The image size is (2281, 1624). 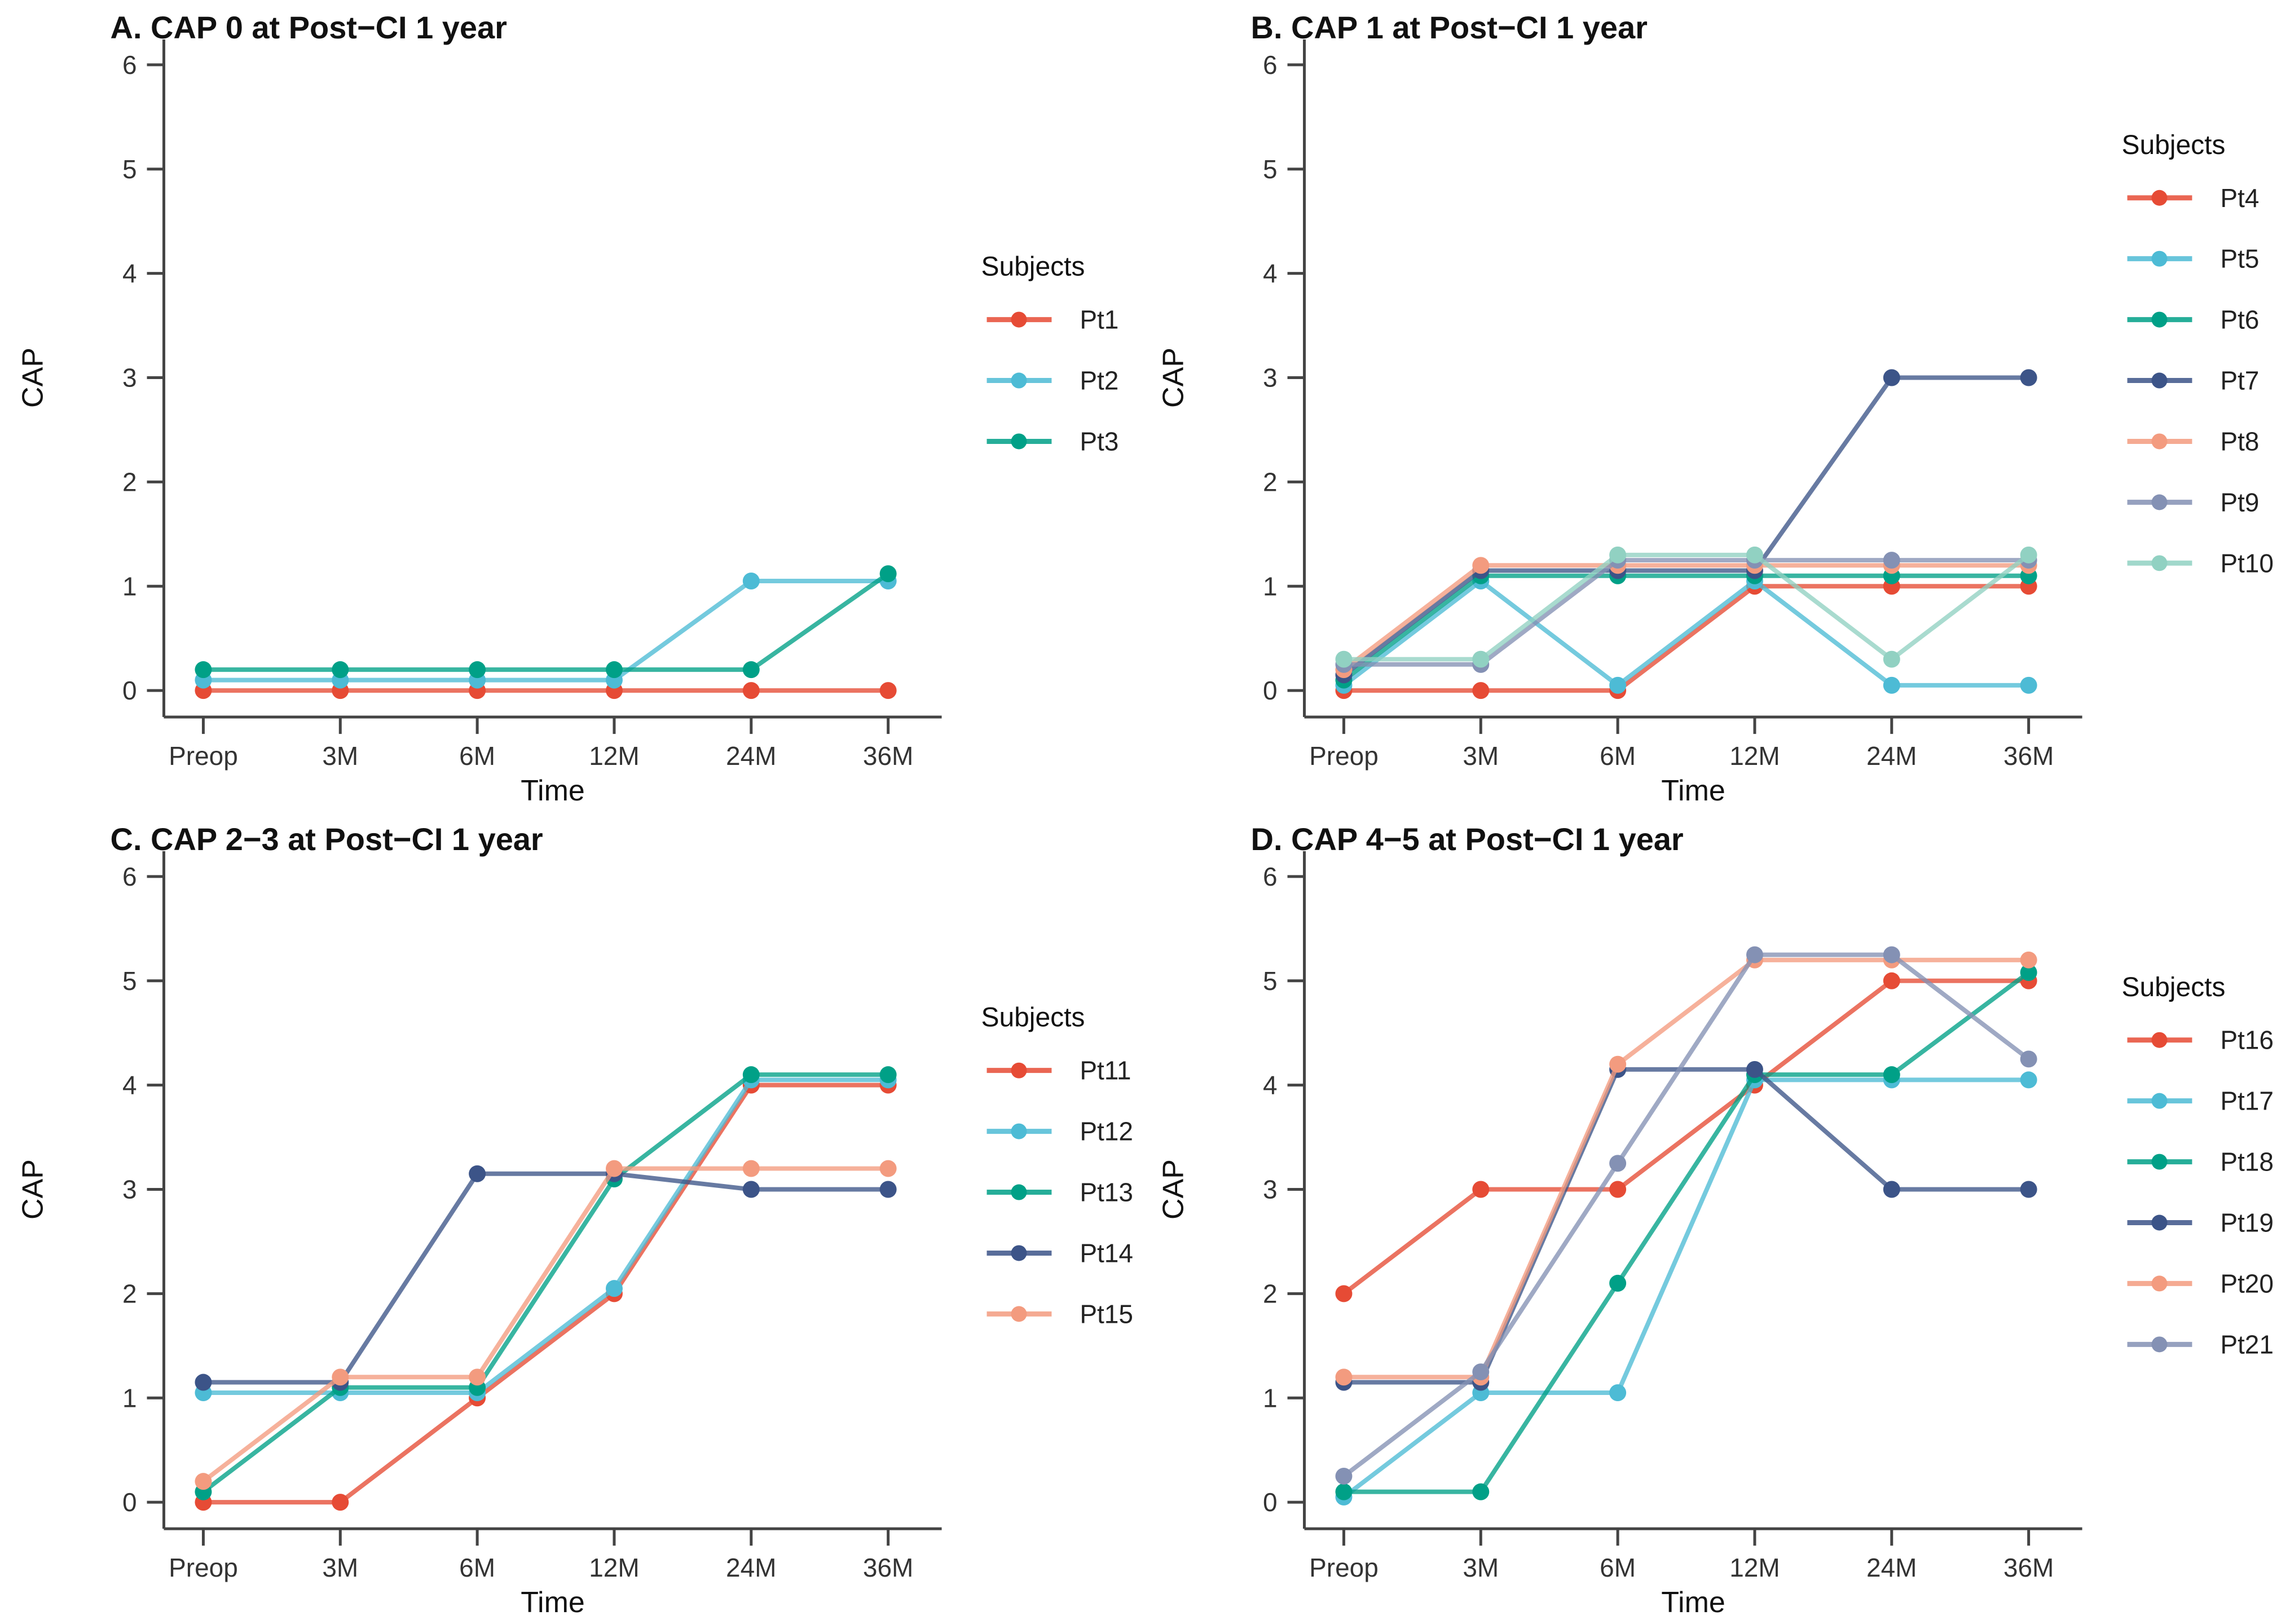 I want to click on y-tick-label: 4, so click(x=129, y=1085).